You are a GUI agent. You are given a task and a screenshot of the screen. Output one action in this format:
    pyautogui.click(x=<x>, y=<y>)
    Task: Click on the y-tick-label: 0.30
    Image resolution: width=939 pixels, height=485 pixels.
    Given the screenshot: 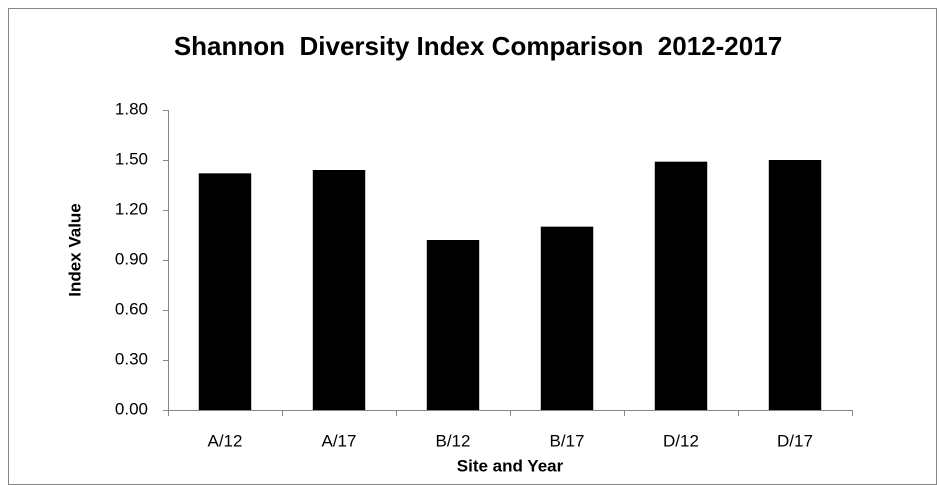 What is the action you would take?
    pyautogui.click(x=131, y=358)
    